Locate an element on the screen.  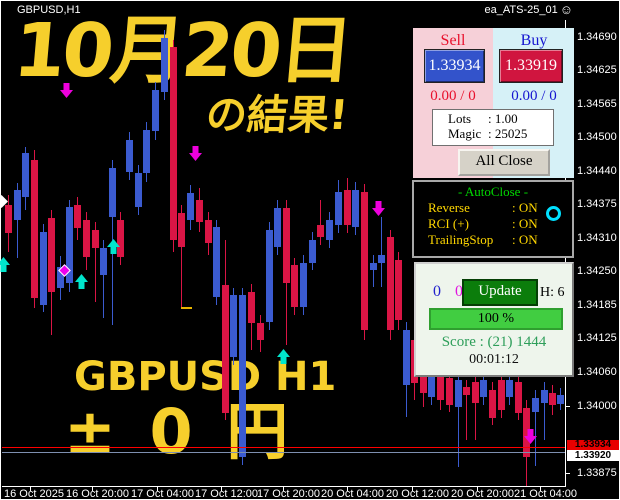
reverse-value: : ON is located at coordinates (525, 207).